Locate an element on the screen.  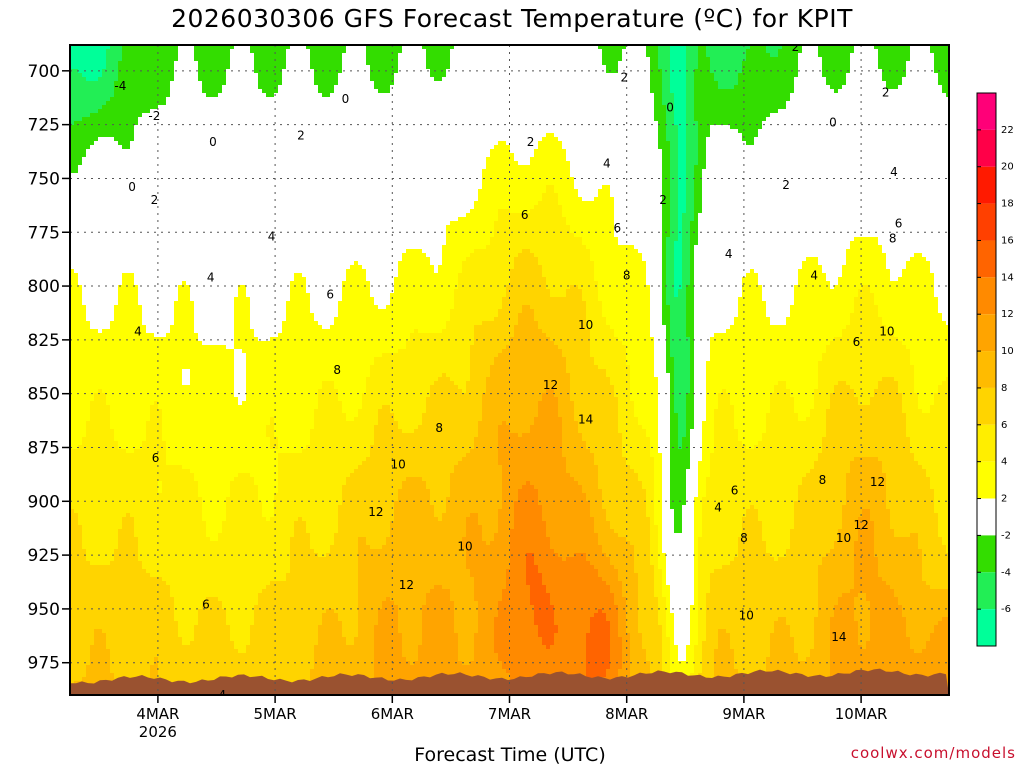
contour-label-1: -2 is located at coordinates (154, 116).